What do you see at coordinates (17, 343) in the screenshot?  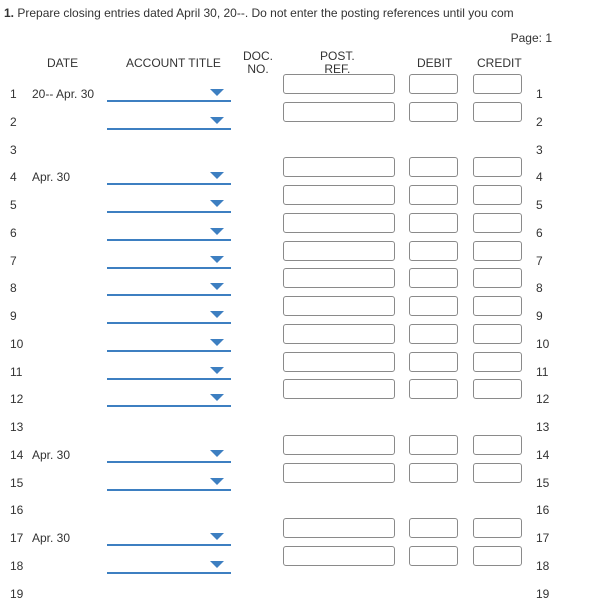 I see `line-number: 10` at bounding box center [17, 343].